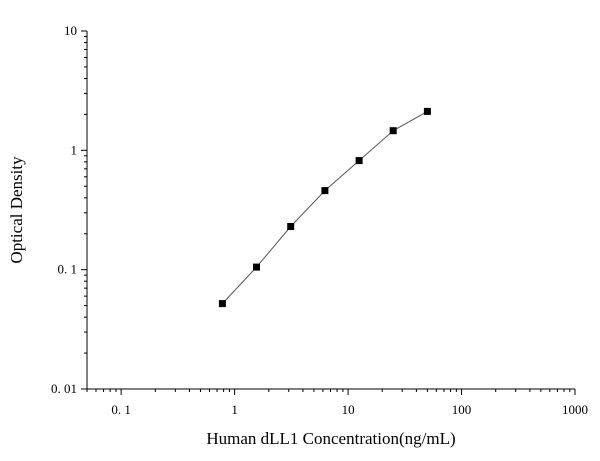  Describe the element at coordinates (234, 409) in the screenshot. I see `x-tick-label: 1` at that location.